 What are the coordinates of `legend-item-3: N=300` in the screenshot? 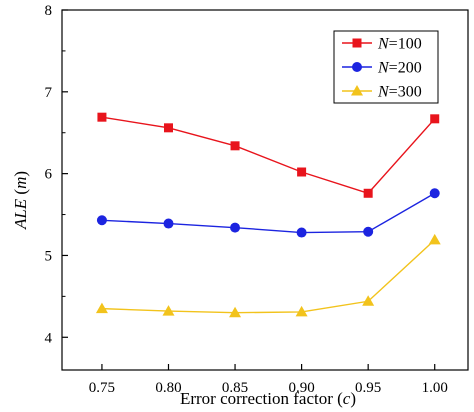 It's located at (382, 92).